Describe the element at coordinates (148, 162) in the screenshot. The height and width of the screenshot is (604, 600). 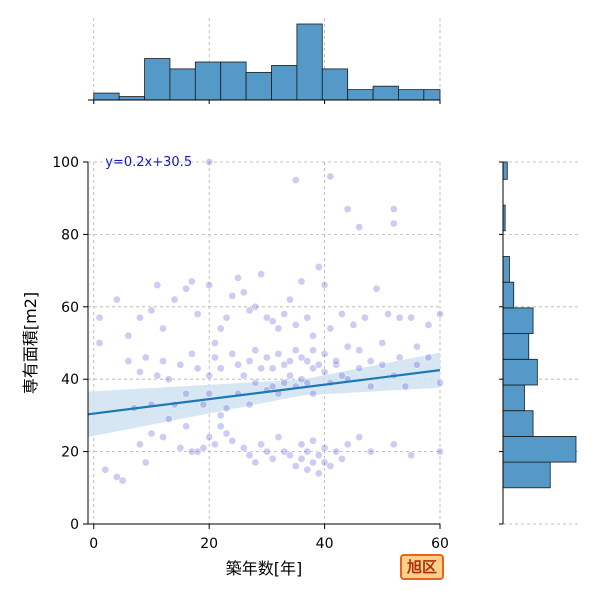
I see `regression-equation: y=0.2x+30.5` at that location.